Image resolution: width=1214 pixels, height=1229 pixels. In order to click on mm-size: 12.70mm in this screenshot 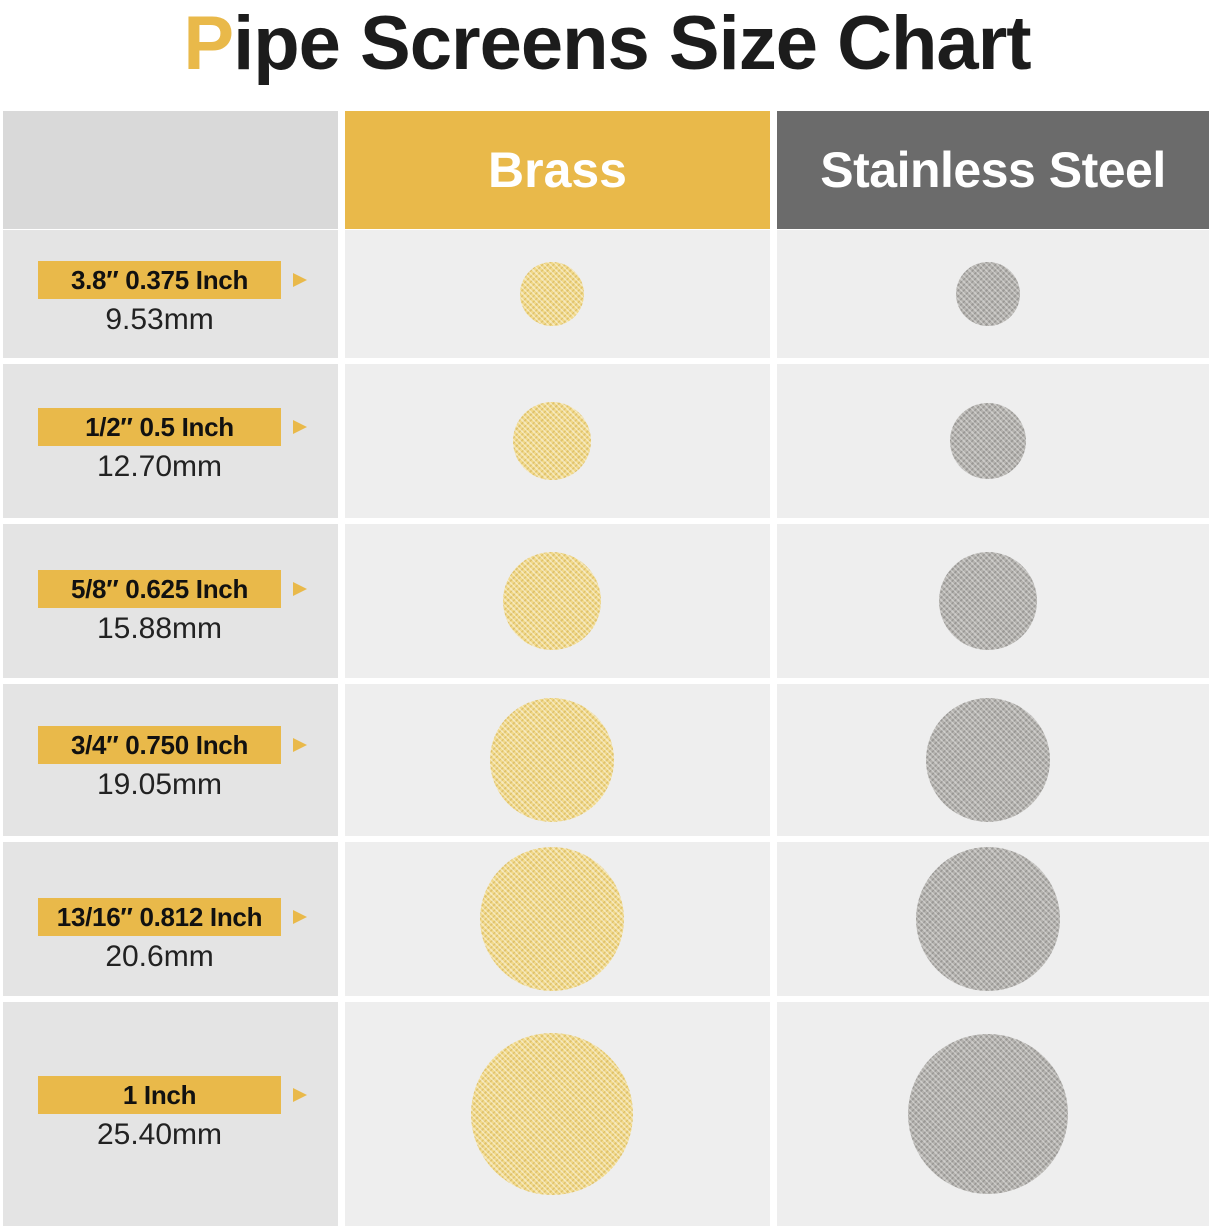, I will do `click(159, 466)`.